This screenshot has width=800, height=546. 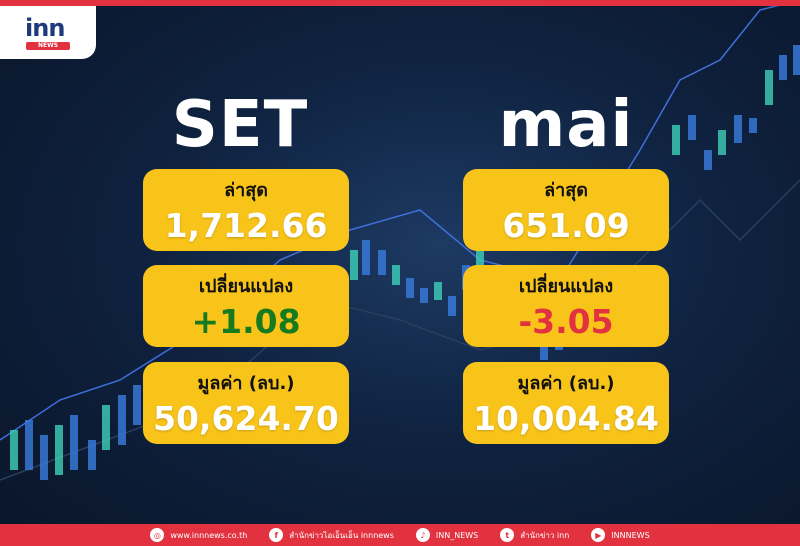 I want to click on set-change-card: เปลี่ยนแปลง +1.08, so click(x=246, y=306).